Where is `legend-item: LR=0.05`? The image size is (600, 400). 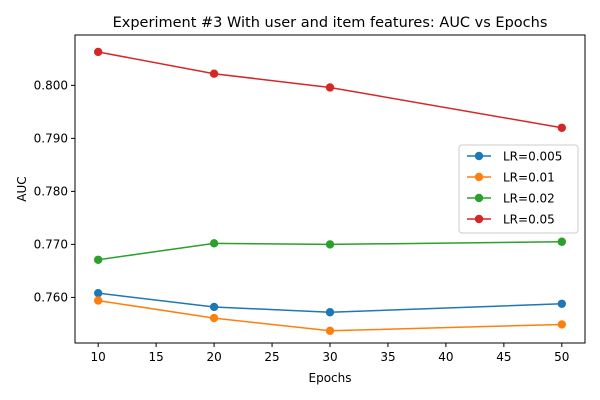
legend-item: LR=0.05 is located at coordinates (511, 220).